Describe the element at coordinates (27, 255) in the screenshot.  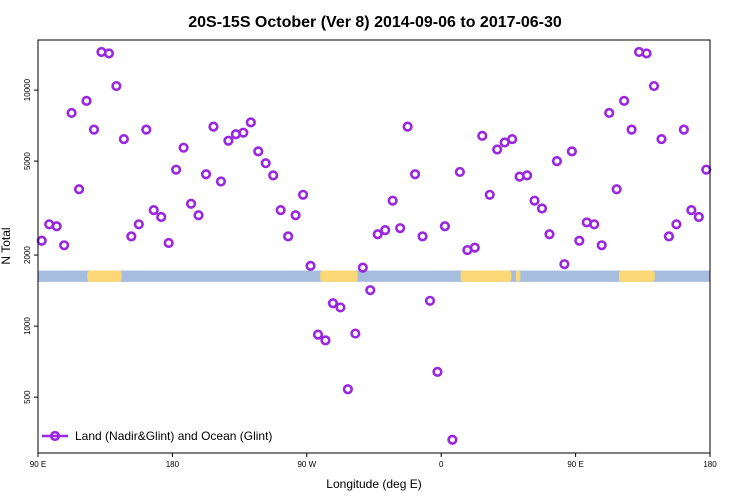
I see `y-tick-label: 2000` at that location.